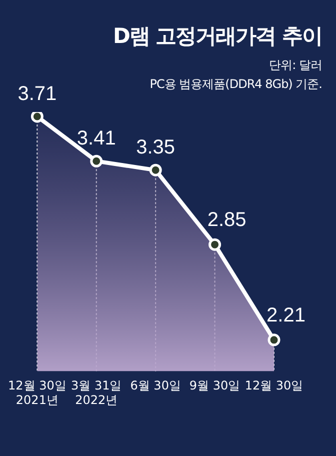 Image resolution: width=336 pixels, height=456 pixels. Describe the element at coordinates (274, 385) in the screenshot. I see `x-tick-label: 12월 30일` at that location.